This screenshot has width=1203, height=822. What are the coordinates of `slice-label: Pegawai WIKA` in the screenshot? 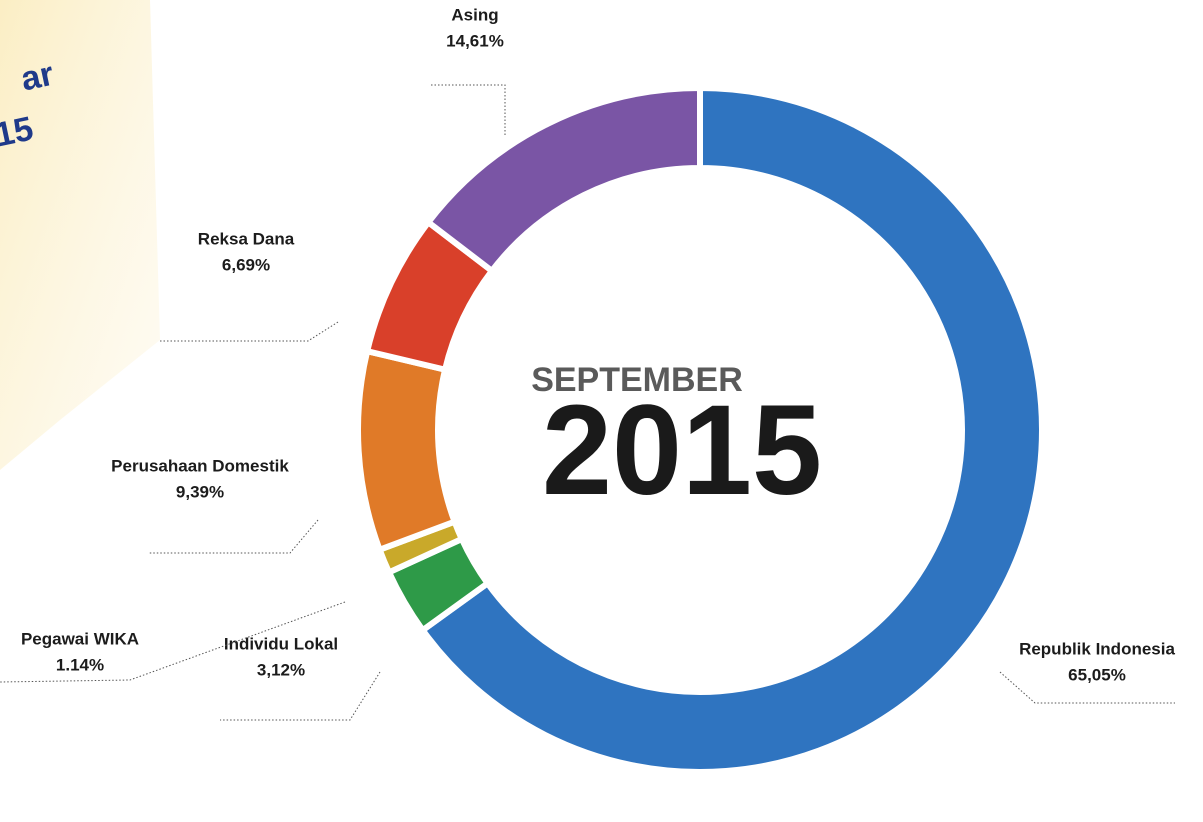 It's located at (80, 638).